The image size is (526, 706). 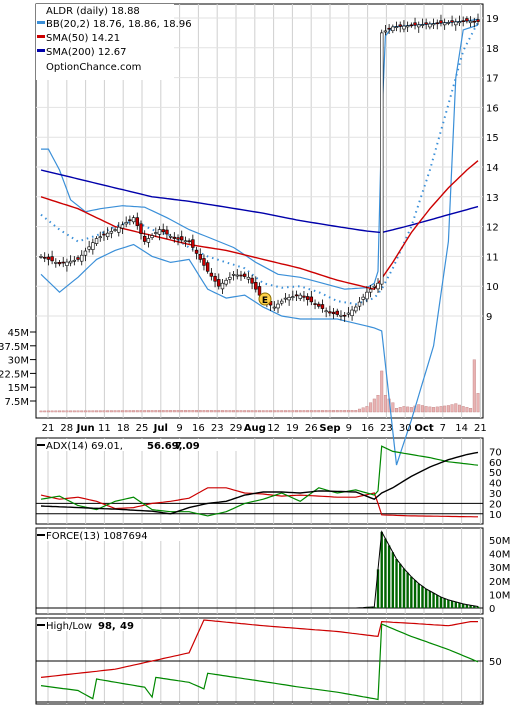 I want to click on legend-bb-swatch, so click(x=41, y=22).